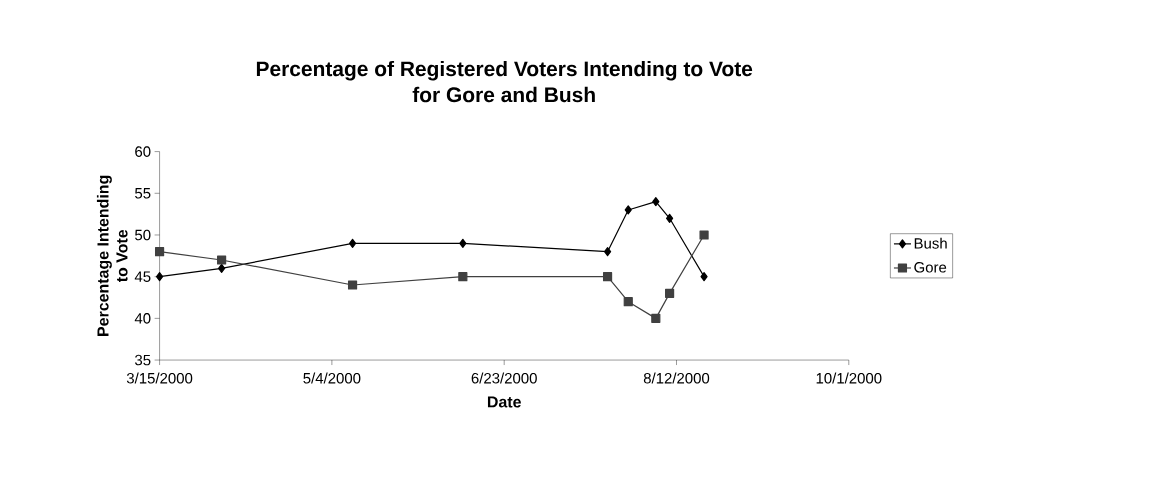 The height and width of the screenshot is (480, 1157). I want to click on chart-title: Percentage of Registered Voters Intending to Vote for Gore and Bush, so click(504, 82).